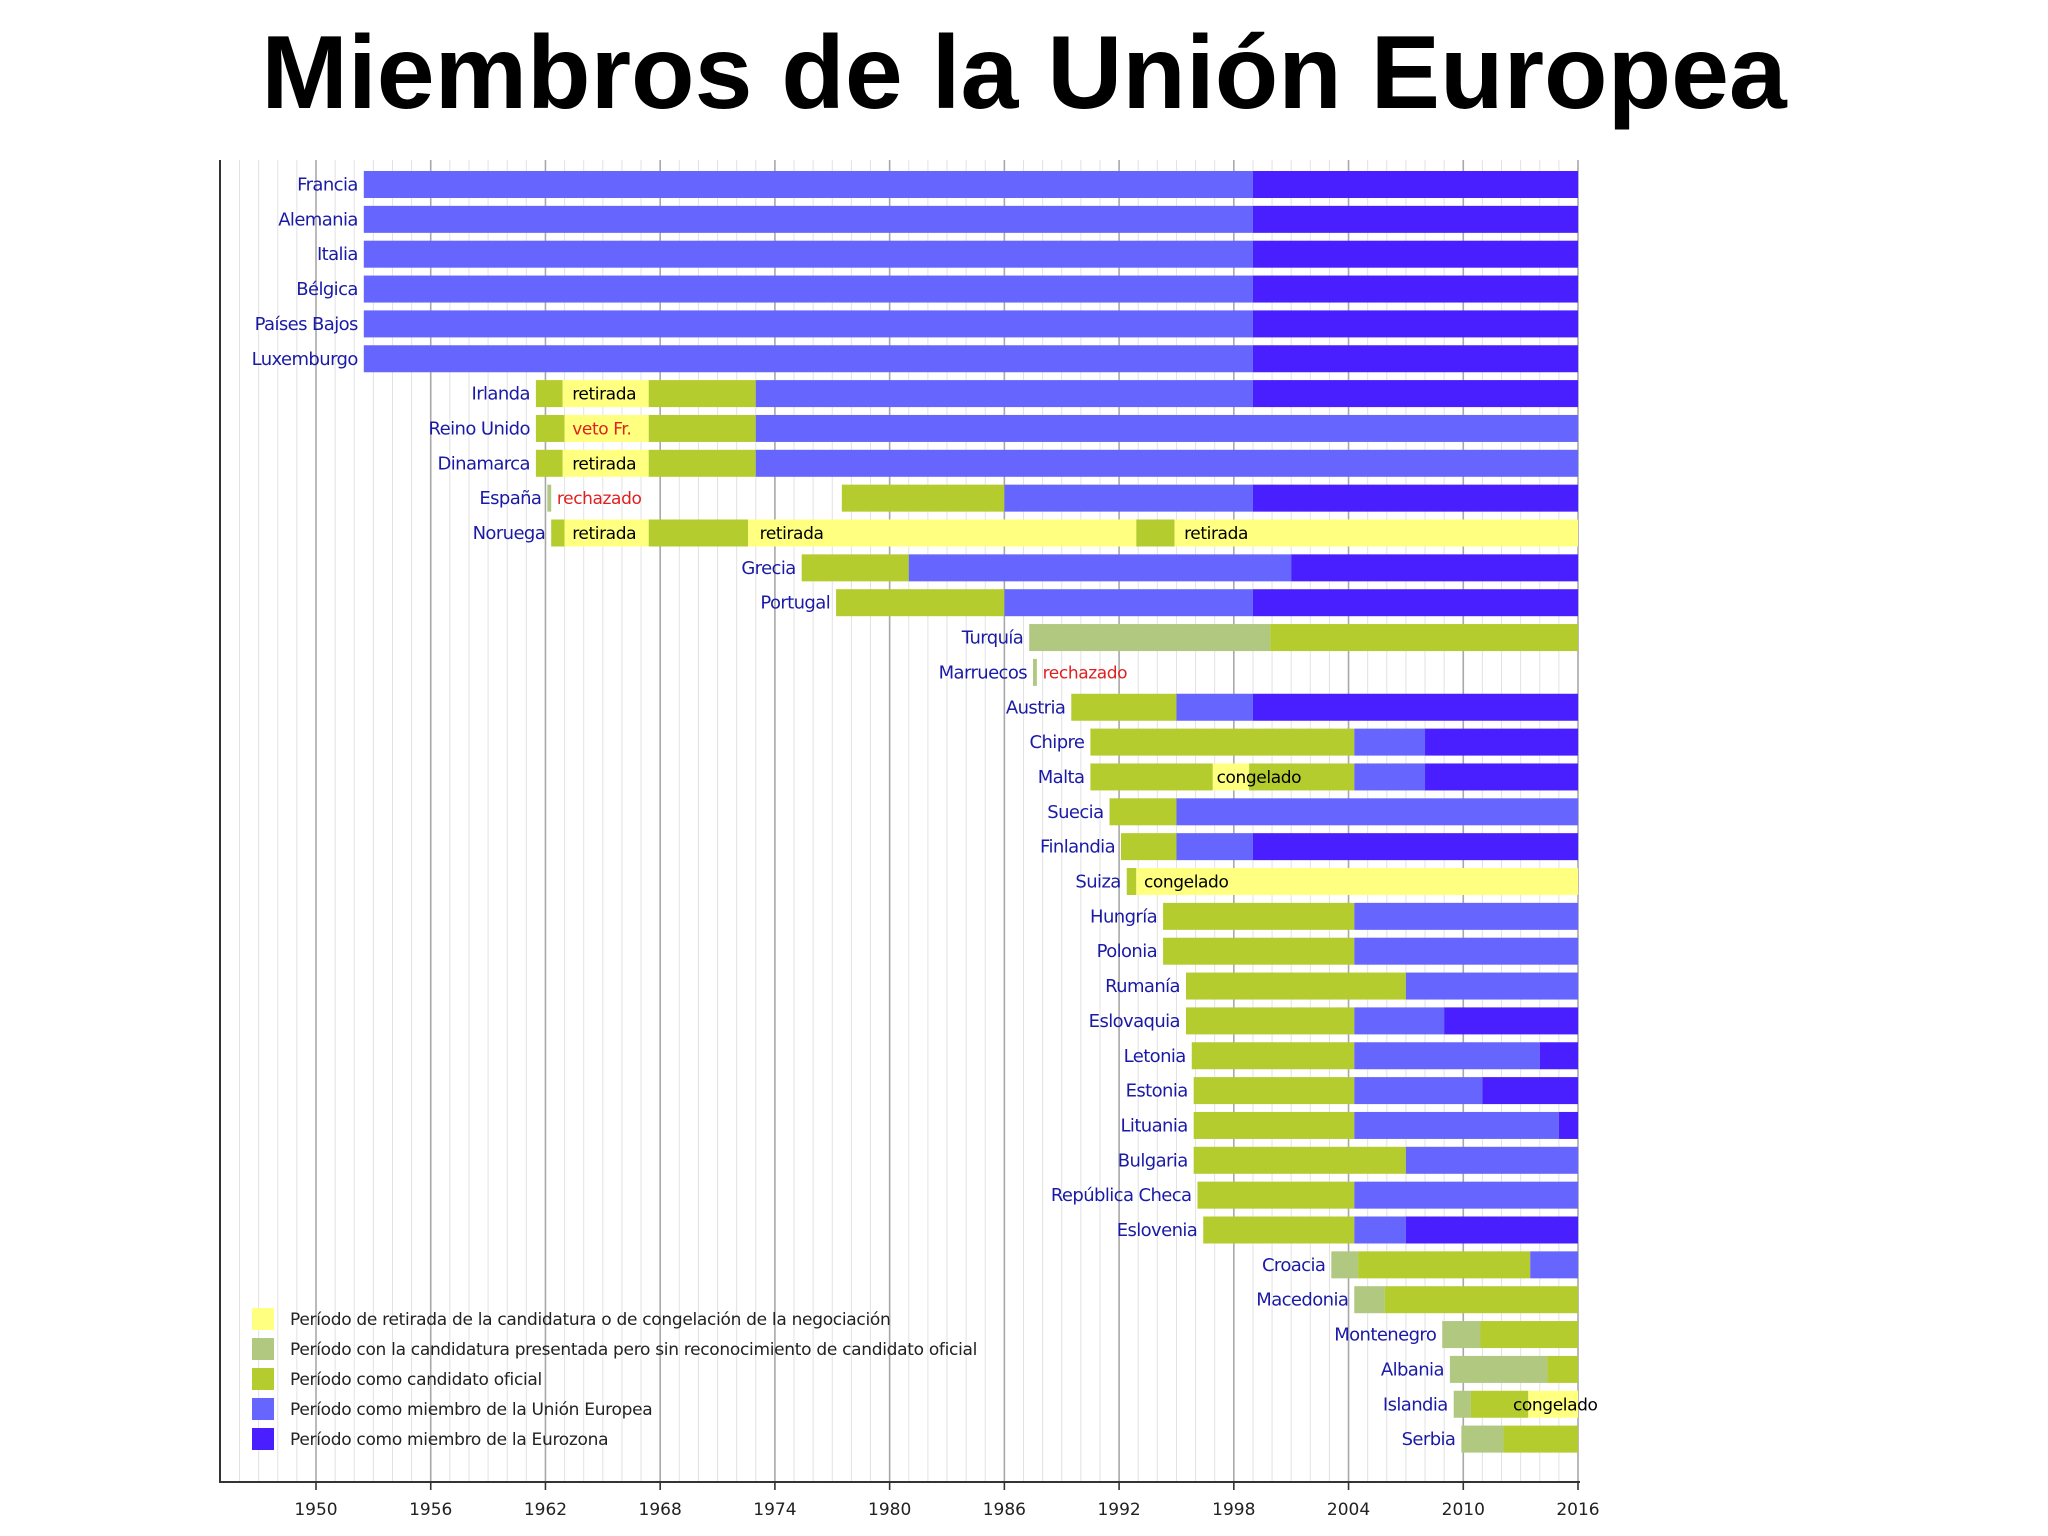 This screenshot has width=2048, height=1536. What do you see at coordinates (774, 1510) in the screenshot?
I see `x-tick-label: 1974` at bounding box center [774, 1510].